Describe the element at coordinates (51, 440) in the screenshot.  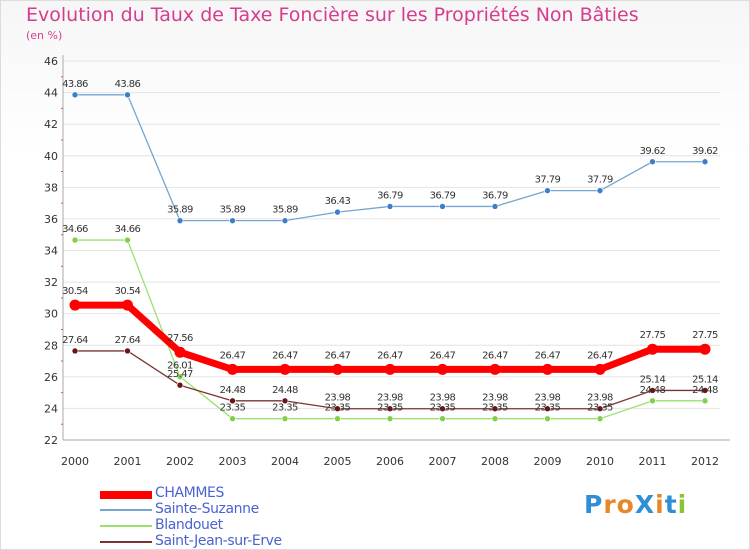
I see `y-tick-label: 22` at that location.